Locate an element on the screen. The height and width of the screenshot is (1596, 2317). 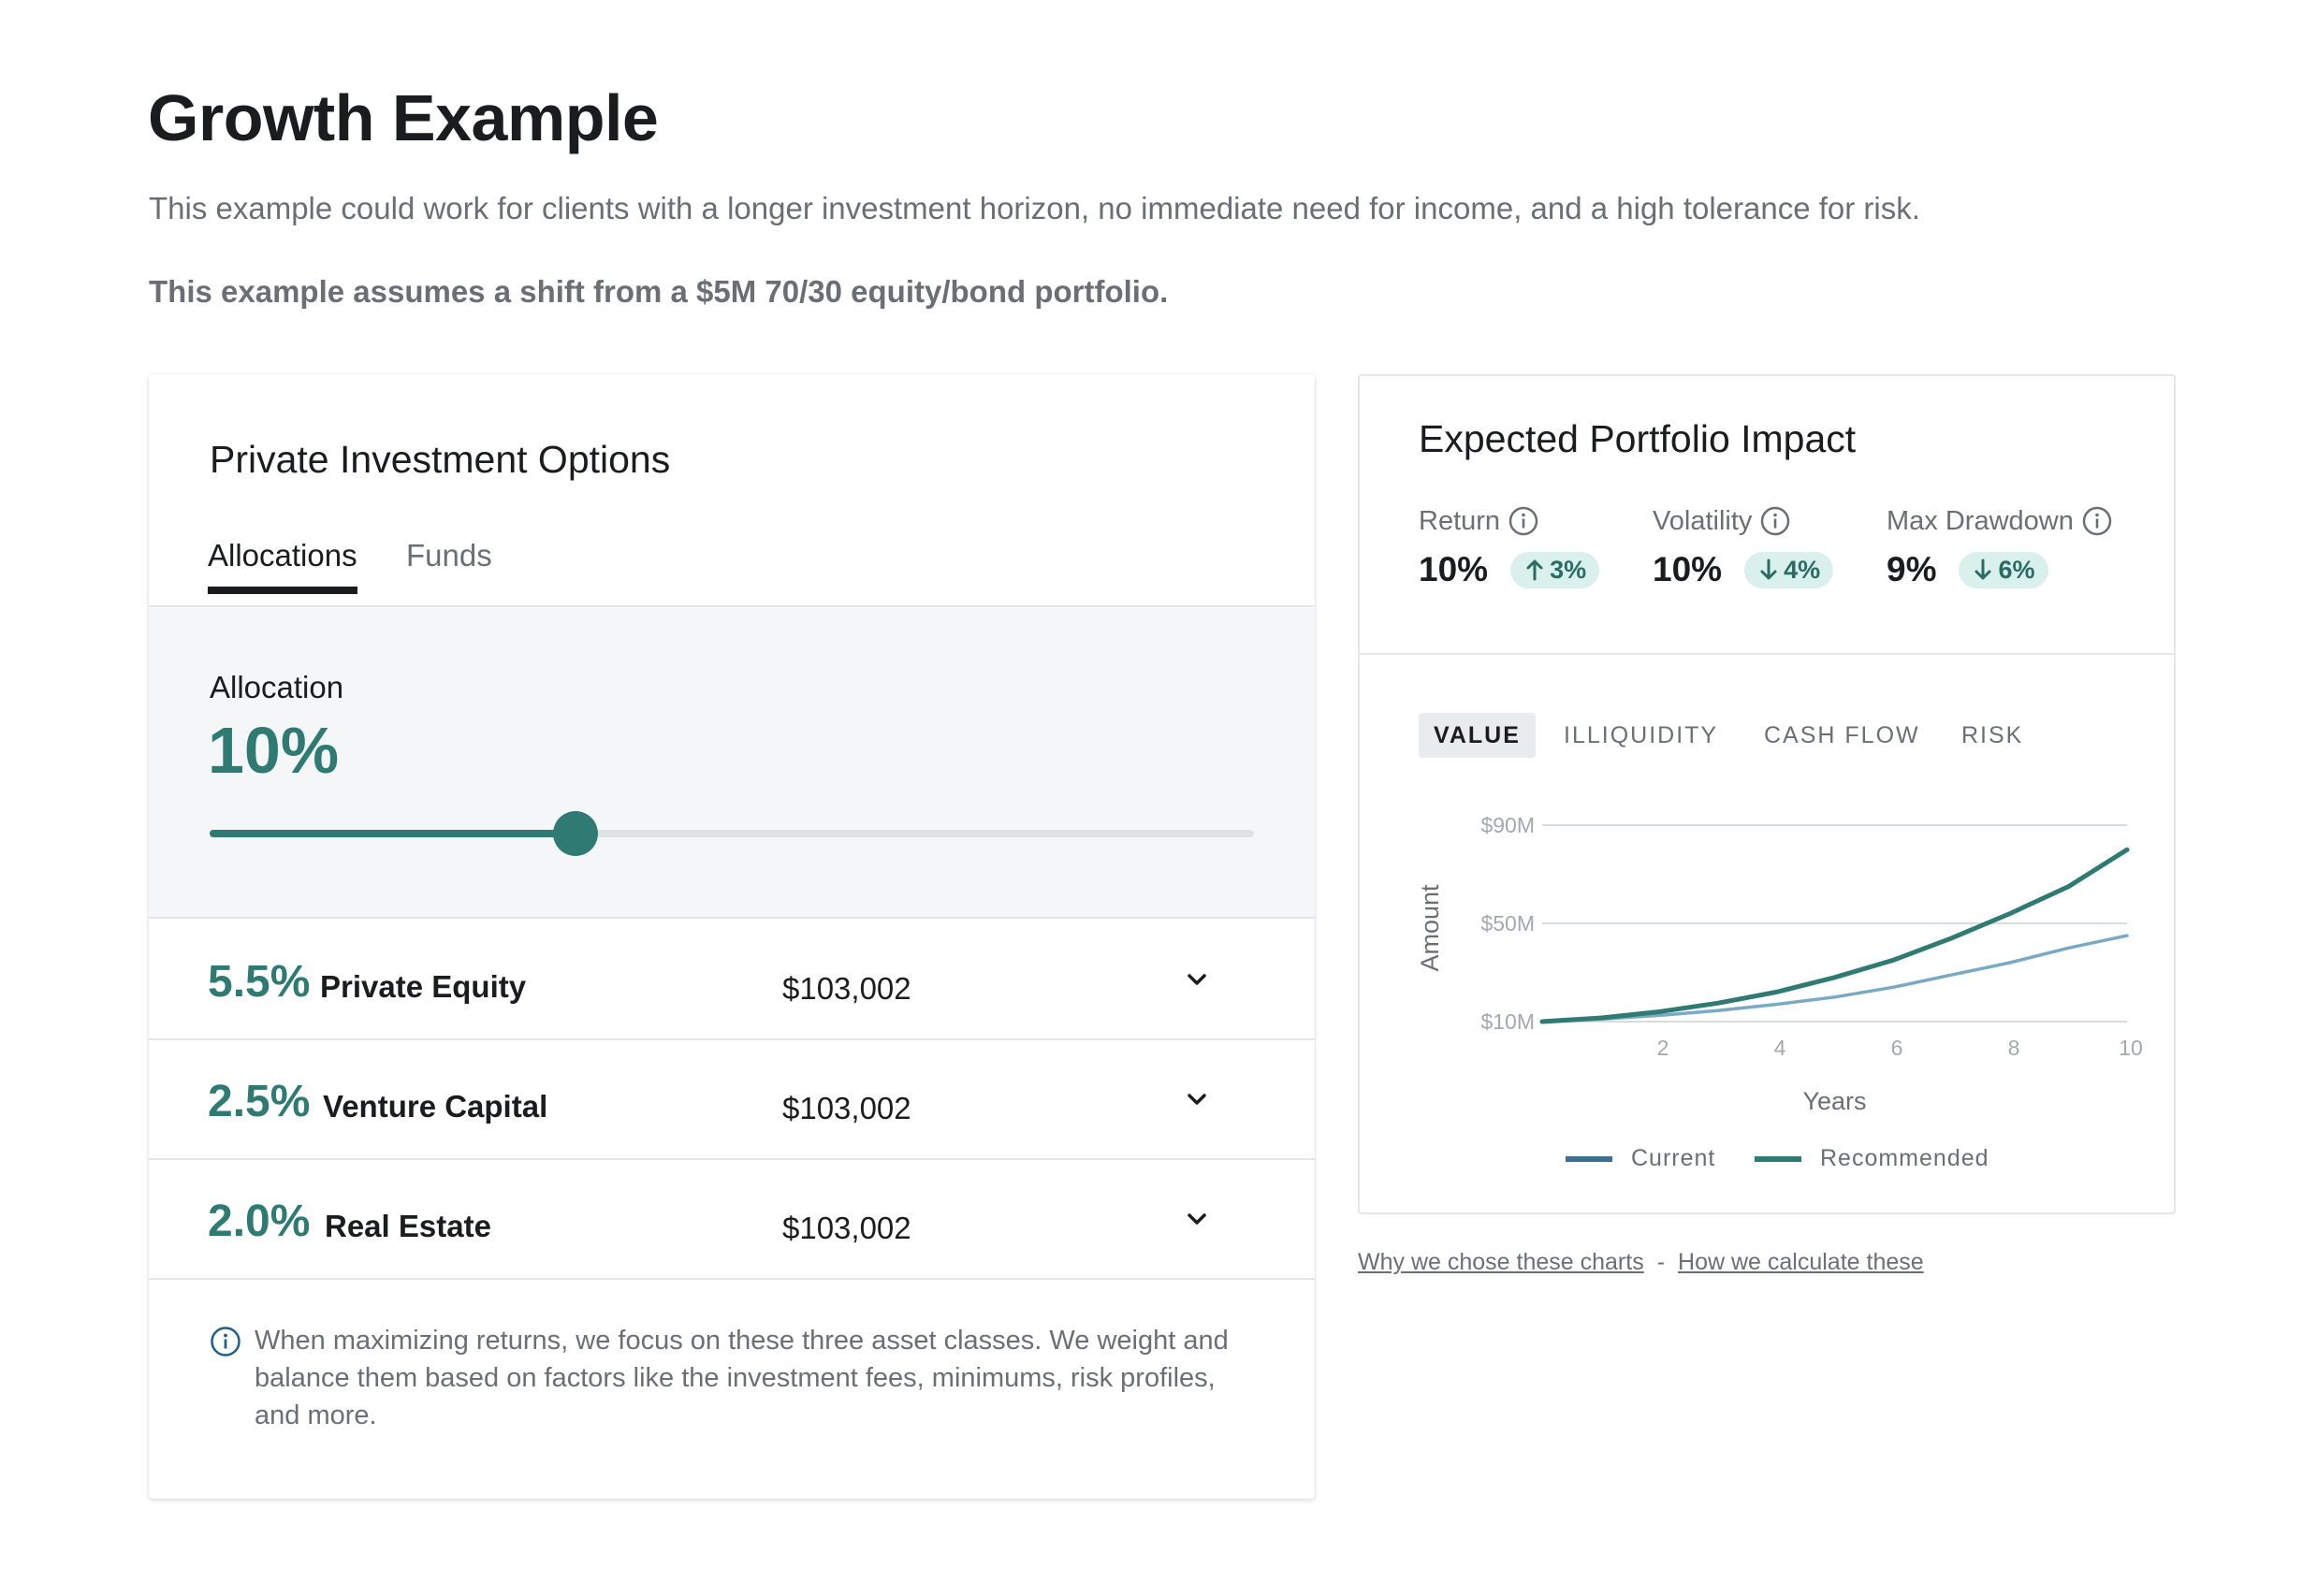
options-tabs: Allocations Funds is located at coordinates (732, 572).